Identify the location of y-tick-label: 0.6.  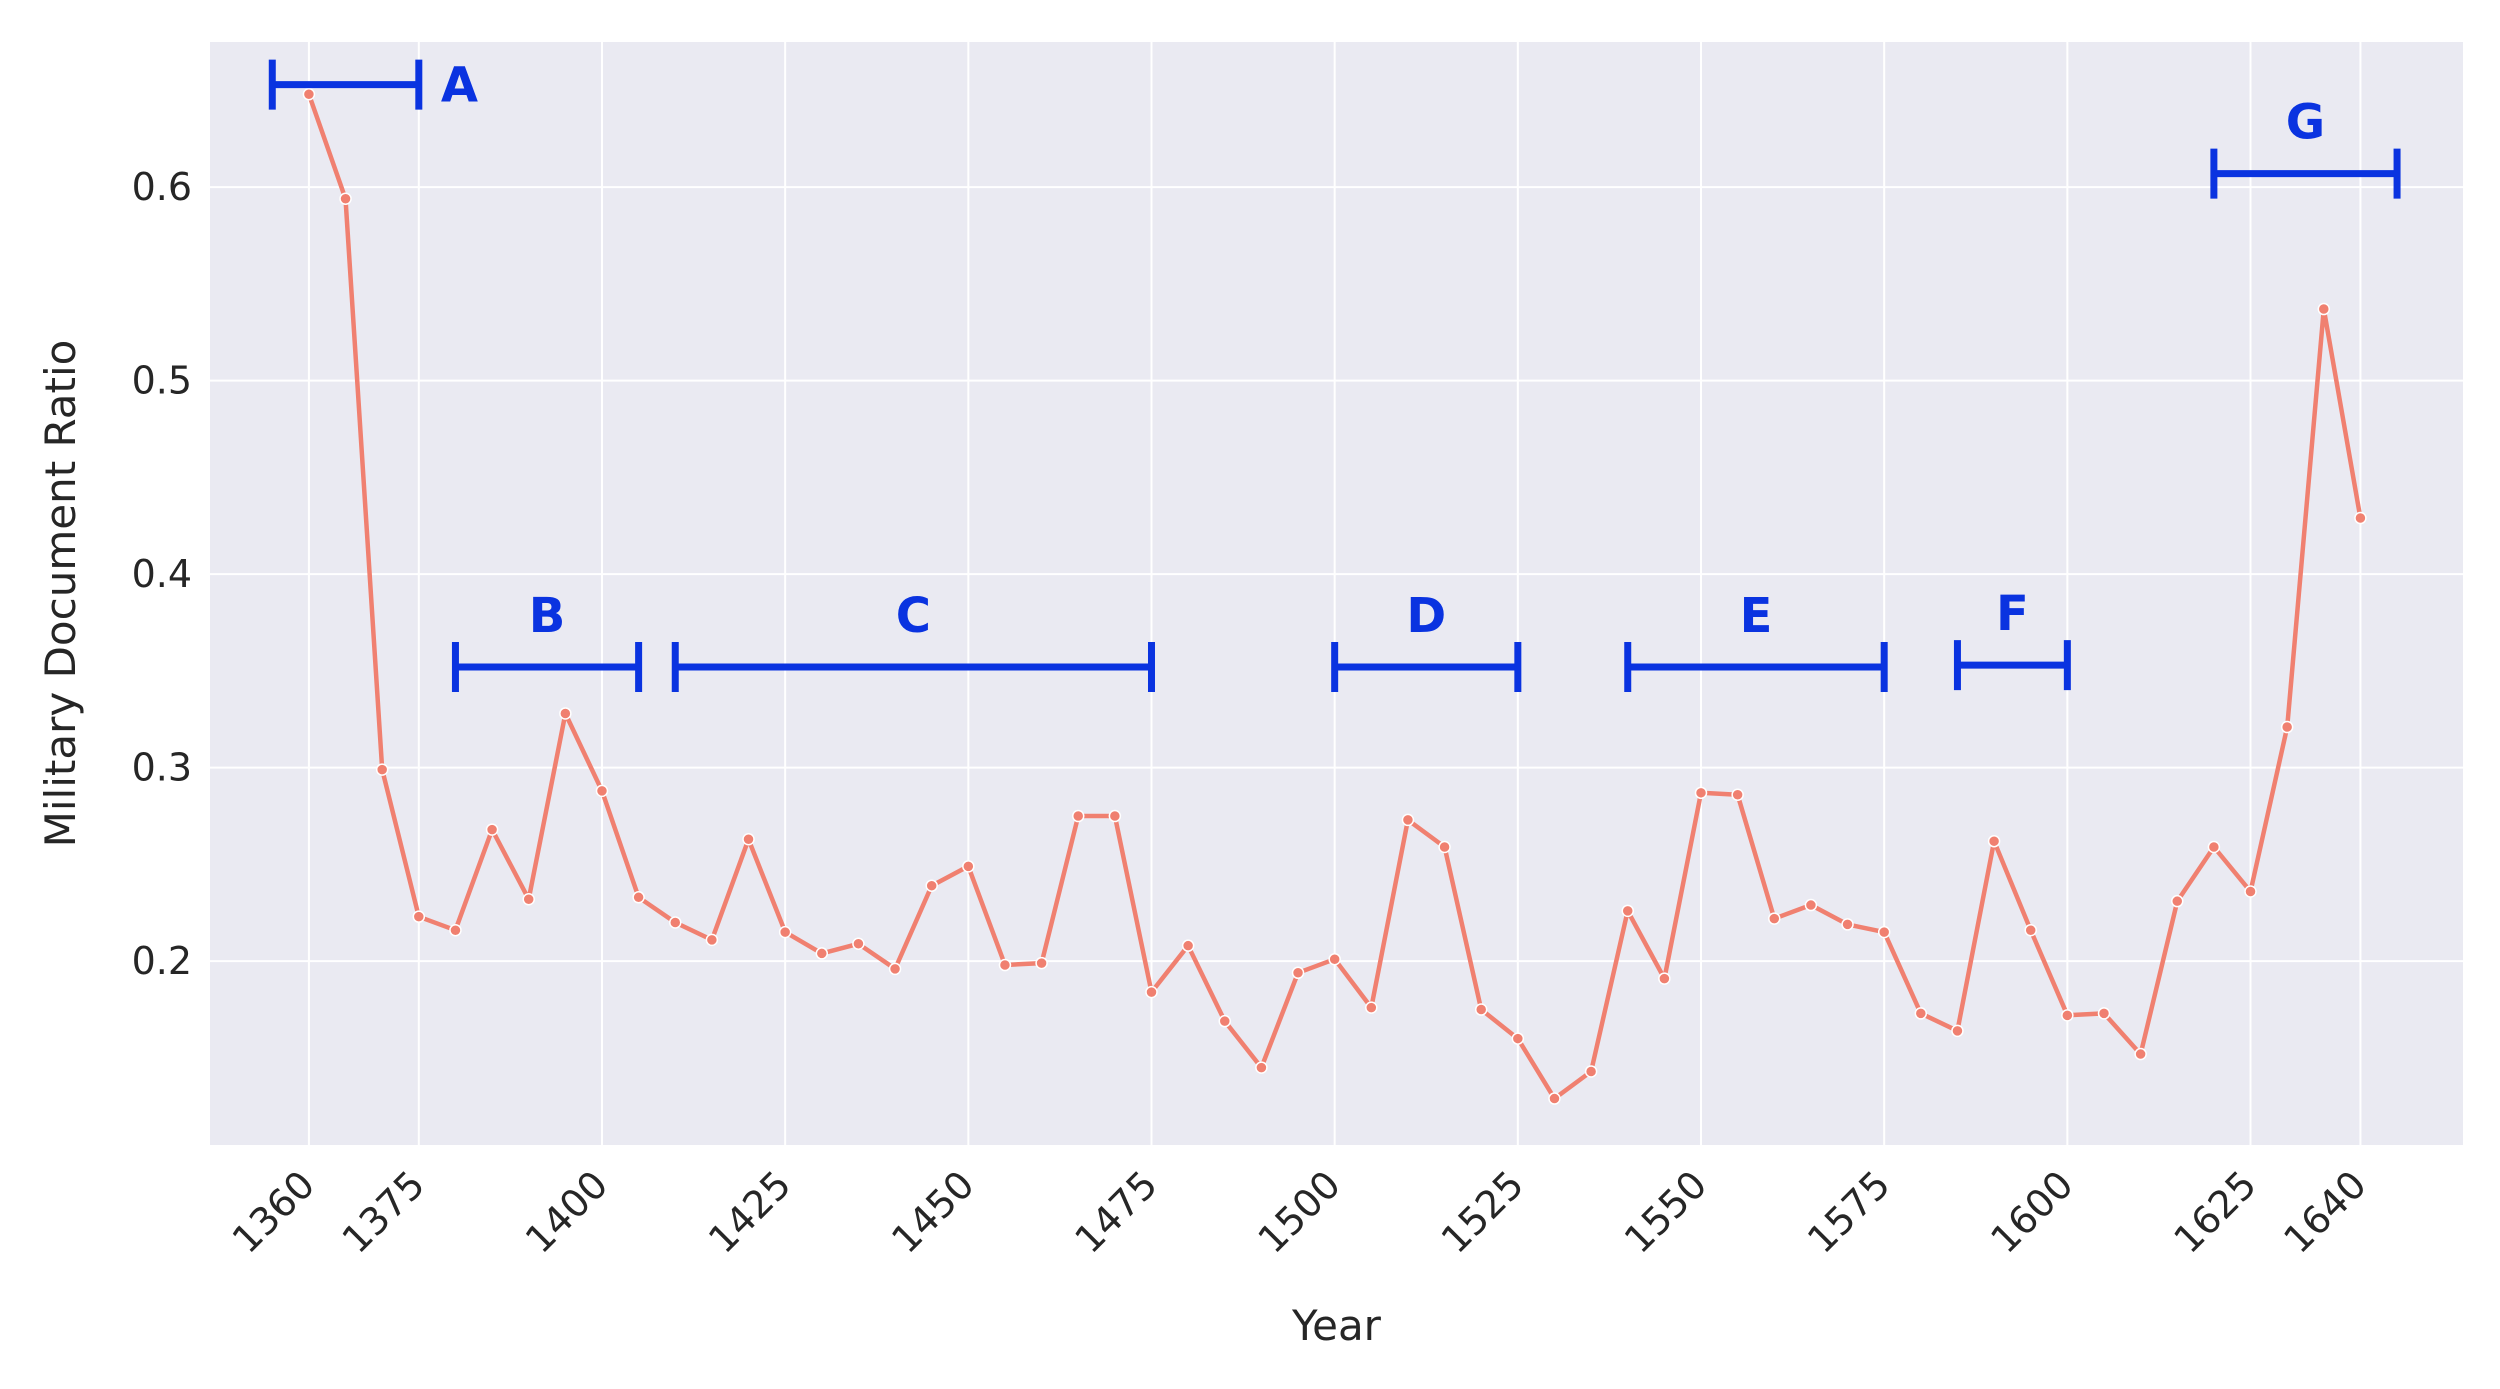
(162, 187).